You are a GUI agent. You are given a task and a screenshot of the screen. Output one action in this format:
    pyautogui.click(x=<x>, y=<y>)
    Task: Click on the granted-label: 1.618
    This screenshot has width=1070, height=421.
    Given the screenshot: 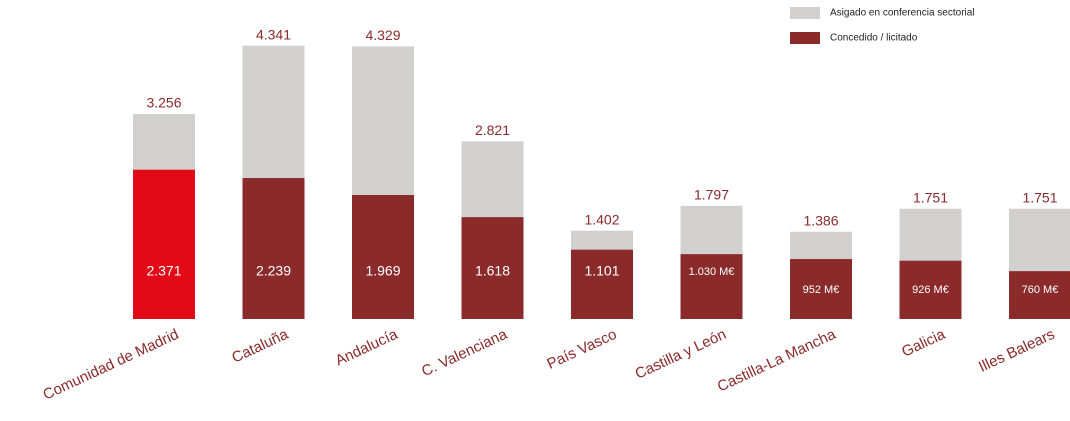 What is the action you would take?
    pyautogui.click(x=492, y=271)
    